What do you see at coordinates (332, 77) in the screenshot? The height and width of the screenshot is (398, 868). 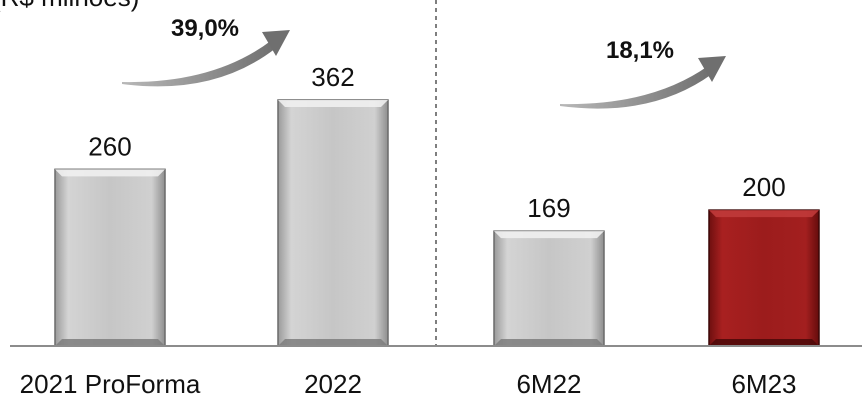 I see `value-label-2: 362` at bounding box center [332, 77].